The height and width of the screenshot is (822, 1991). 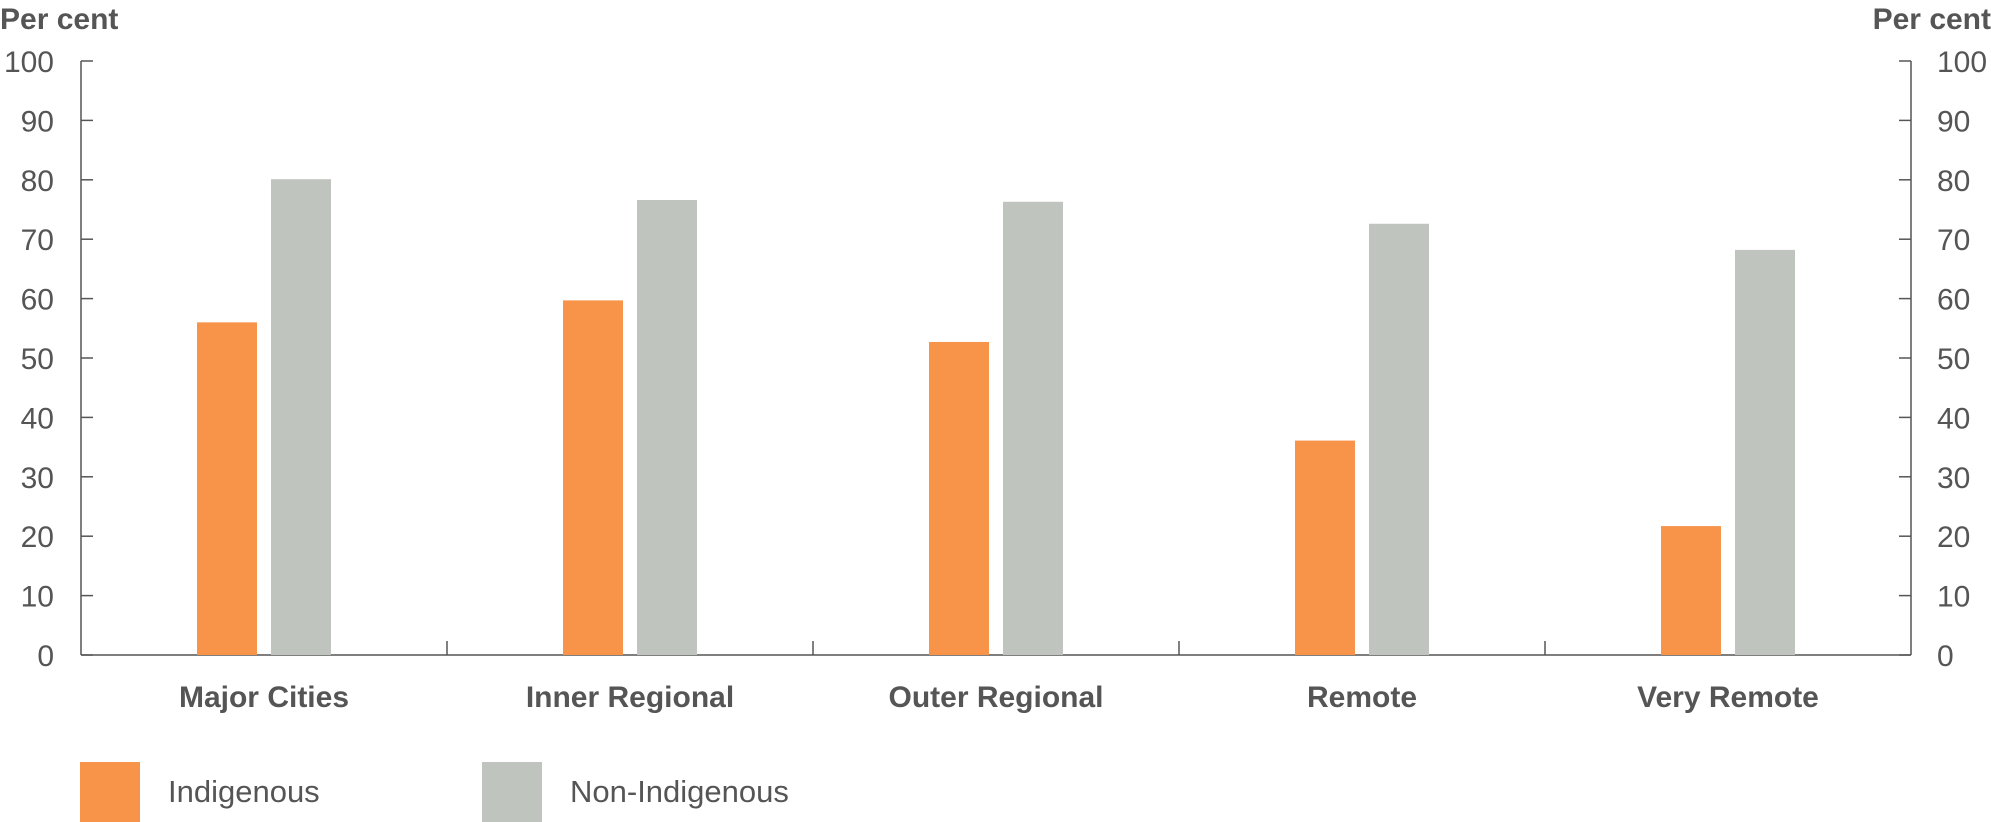 I want to click on left-y-tick-label: 0, so click(x=45, y=656).